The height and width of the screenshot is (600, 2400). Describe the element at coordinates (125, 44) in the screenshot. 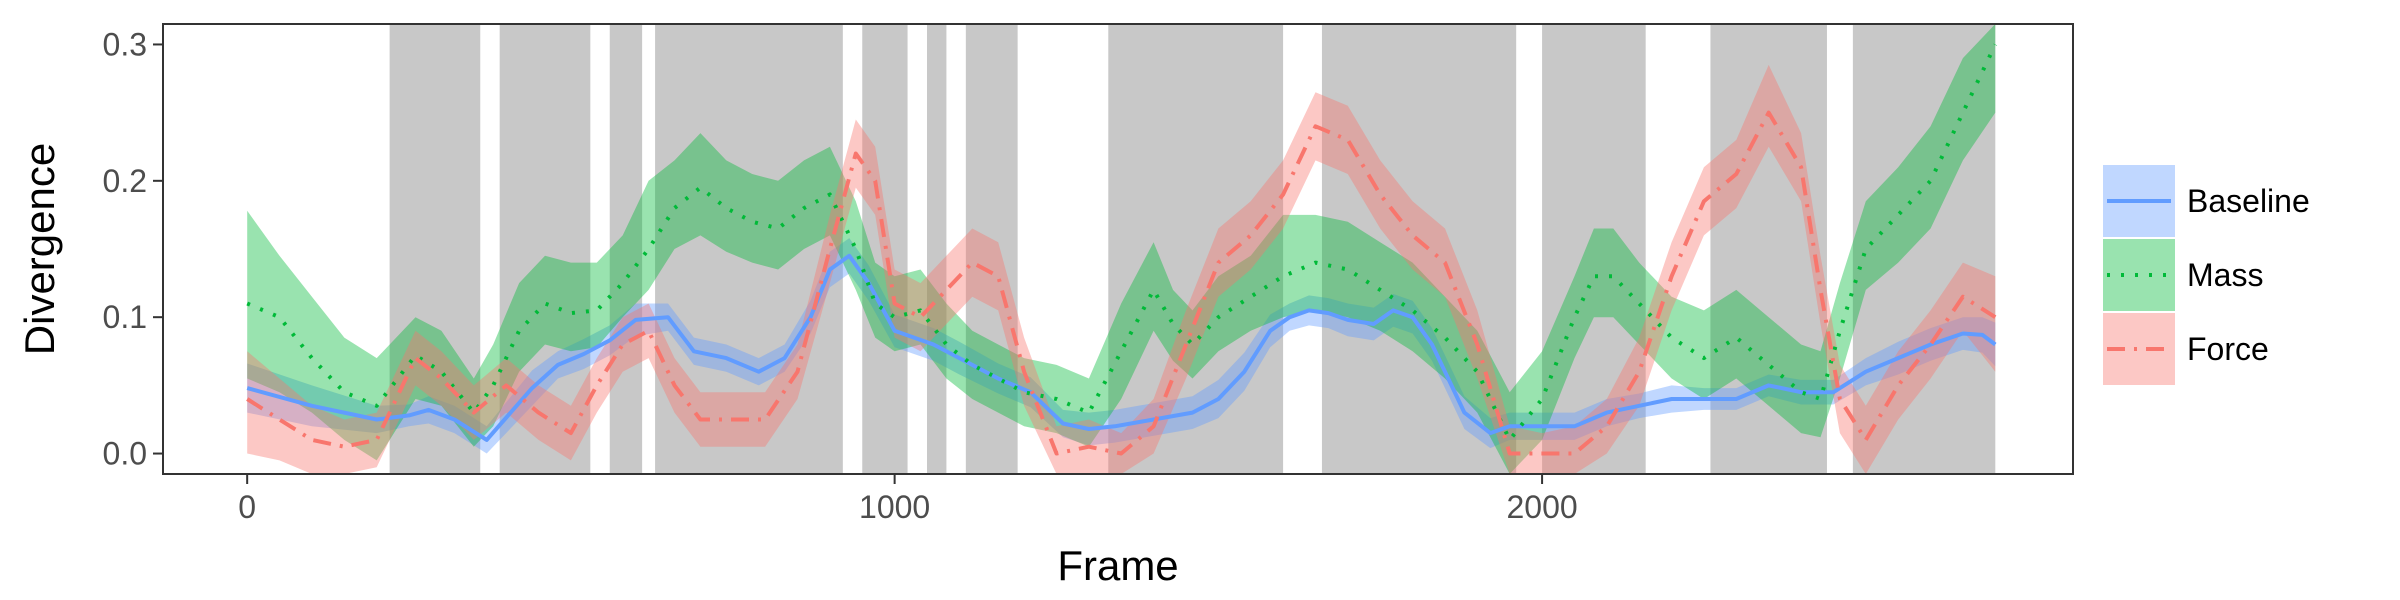

I see `y-tick-label: 0.3` at that location.